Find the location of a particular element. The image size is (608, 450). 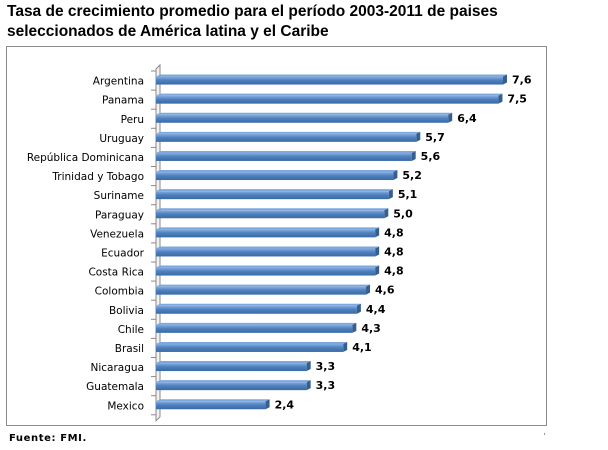

category-label: Colombia is located at coordinates (119, 292).